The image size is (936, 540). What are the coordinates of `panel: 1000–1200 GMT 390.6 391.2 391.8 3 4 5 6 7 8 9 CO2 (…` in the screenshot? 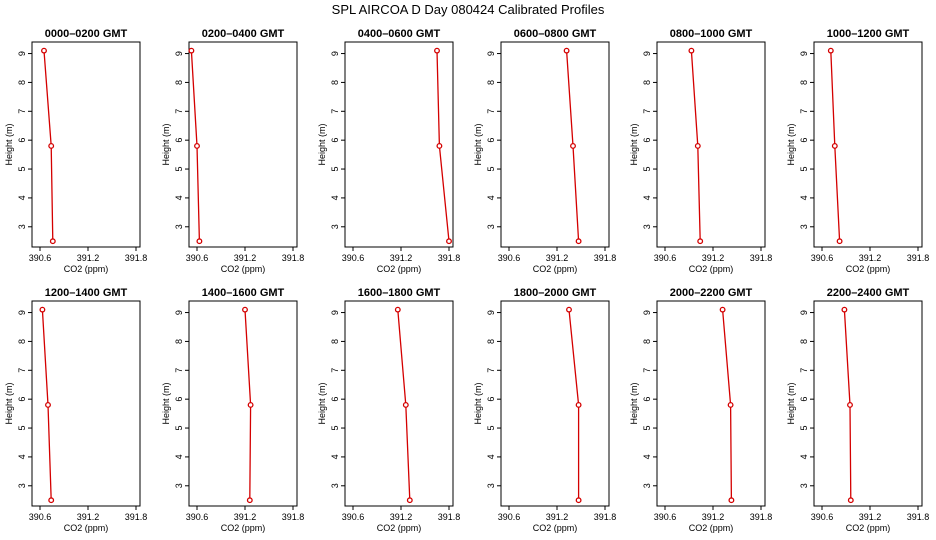 It's located at (857, 151).